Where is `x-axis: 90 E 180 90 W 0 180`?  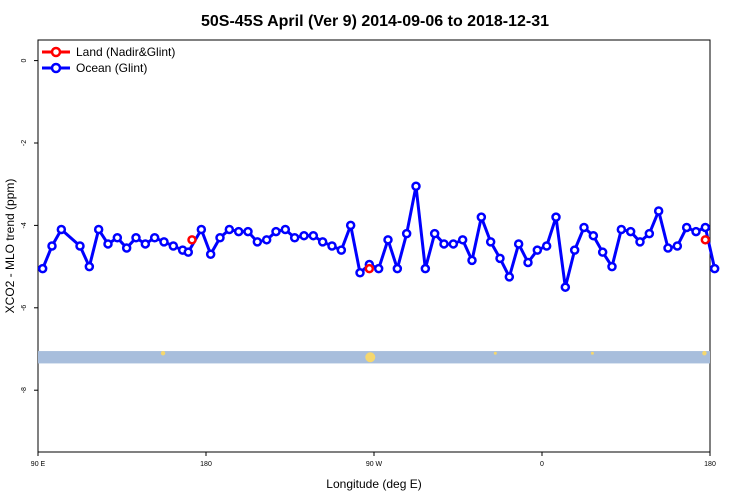 x-axis: 90 E 180 90 W 0 180 is located at coordinates (373, 460).